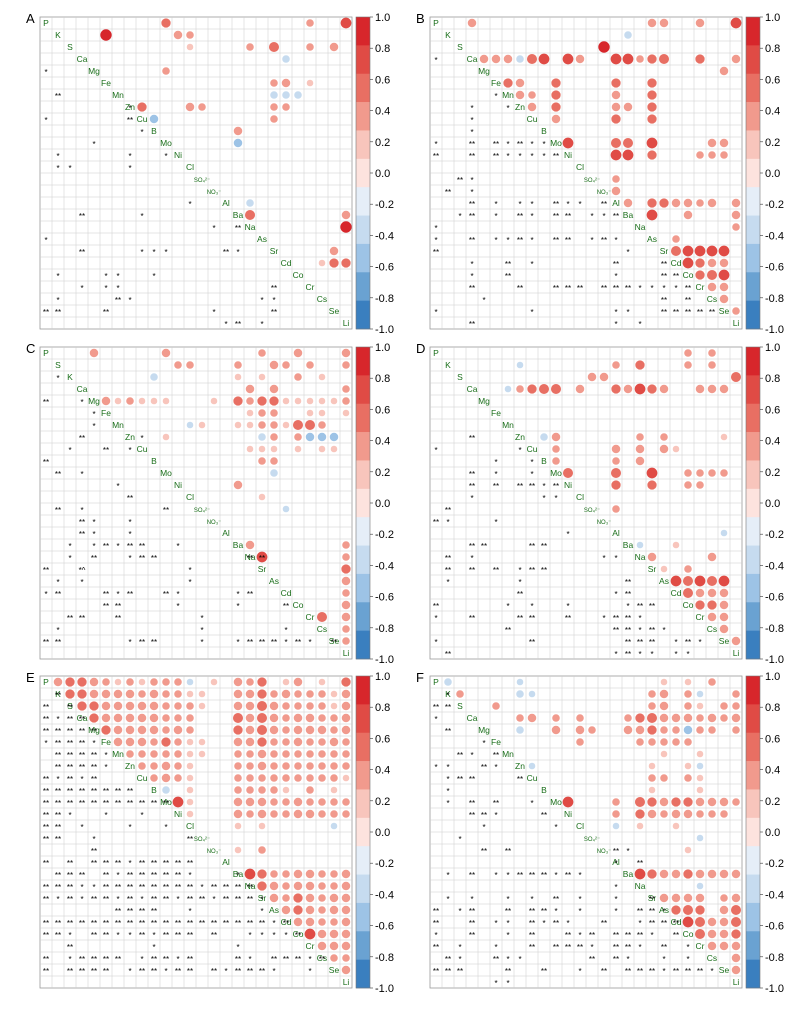 Image resolution: width=800 pixels, height=1018 pixels. I want to click on variable-label: Ni, so click(568, 155).